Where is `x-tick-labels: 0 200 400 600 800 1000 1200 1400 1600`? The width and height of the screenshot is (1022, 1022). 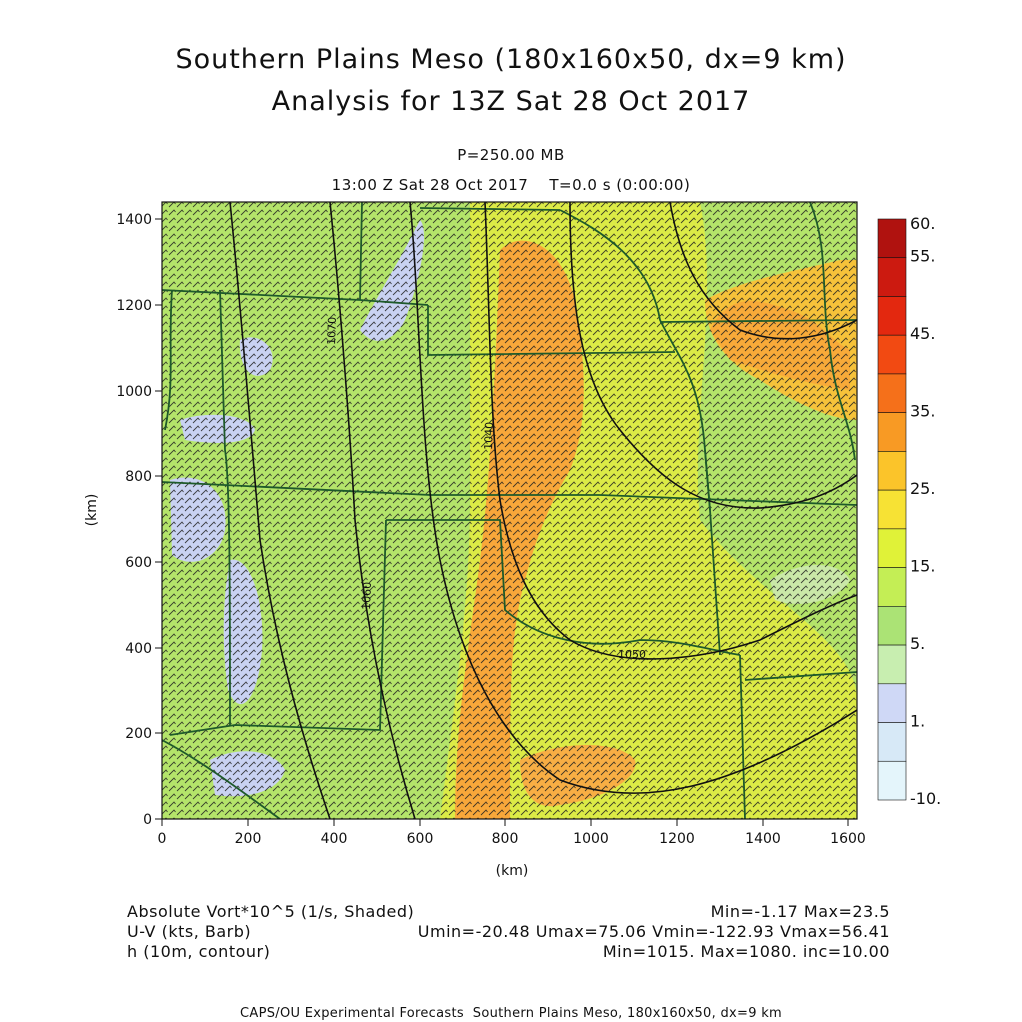 x-tick-labels: 0 200 400 600 800 1000 1200 1400 1600 is located at coordinates (512, 839).